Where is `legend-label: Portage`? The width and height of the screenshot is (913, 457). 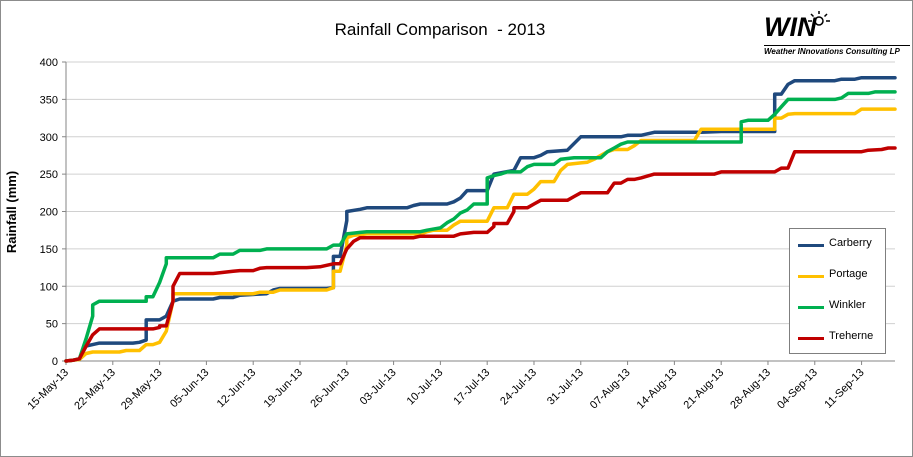
legend-label: Portage is located at coordinates (848, 274).